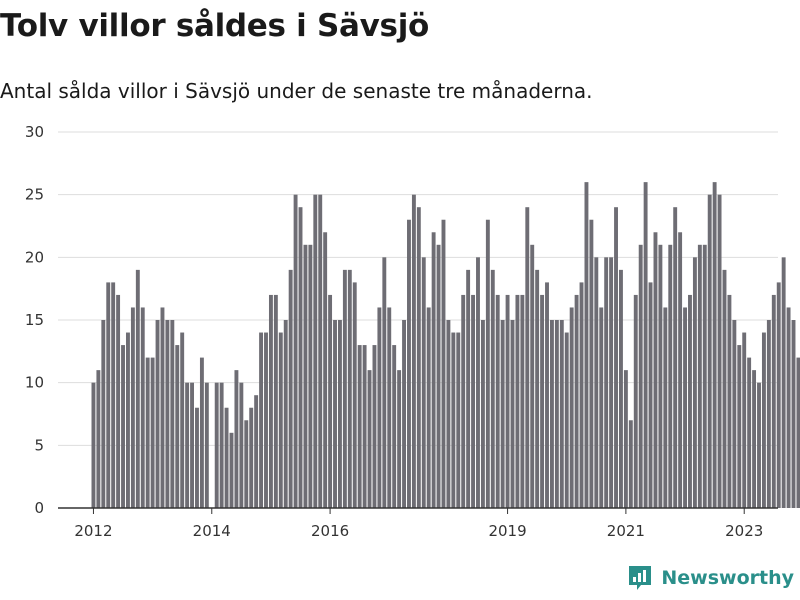 The height and width of the screenshot is (600, 800). Describe the element at coordinates (507, 531) in the screenshot. I see `x-tick-label: 2019` at that location.